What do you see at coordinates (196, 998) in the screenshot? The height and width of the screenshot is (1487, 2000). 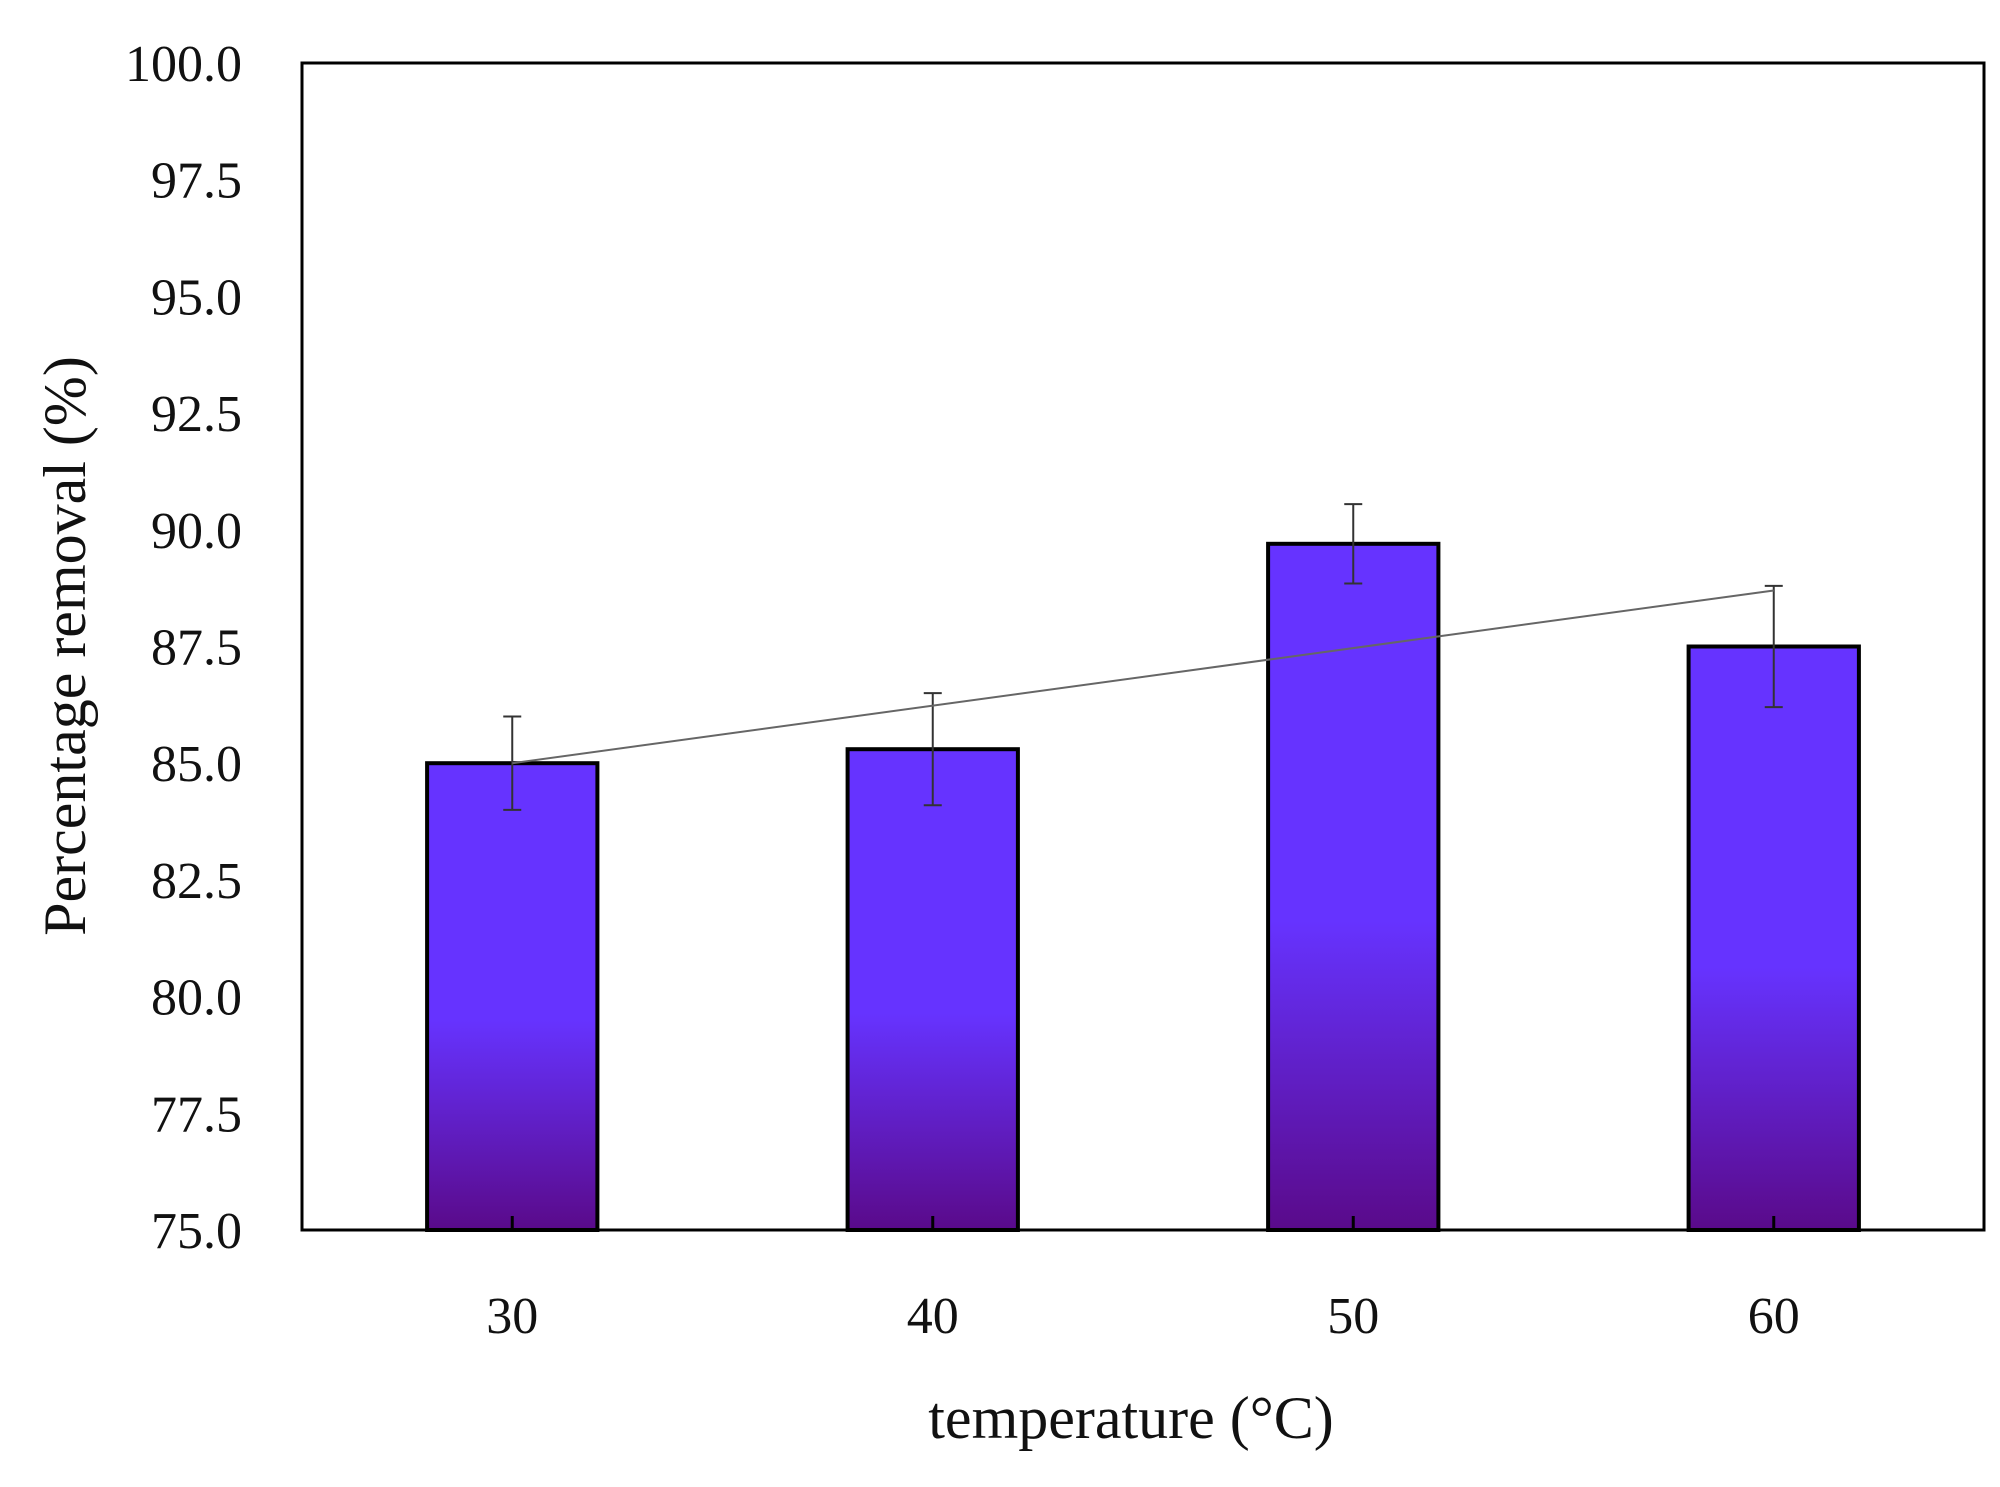 I see `y-tick-label: 80.0` at bounding box center [196, 998].